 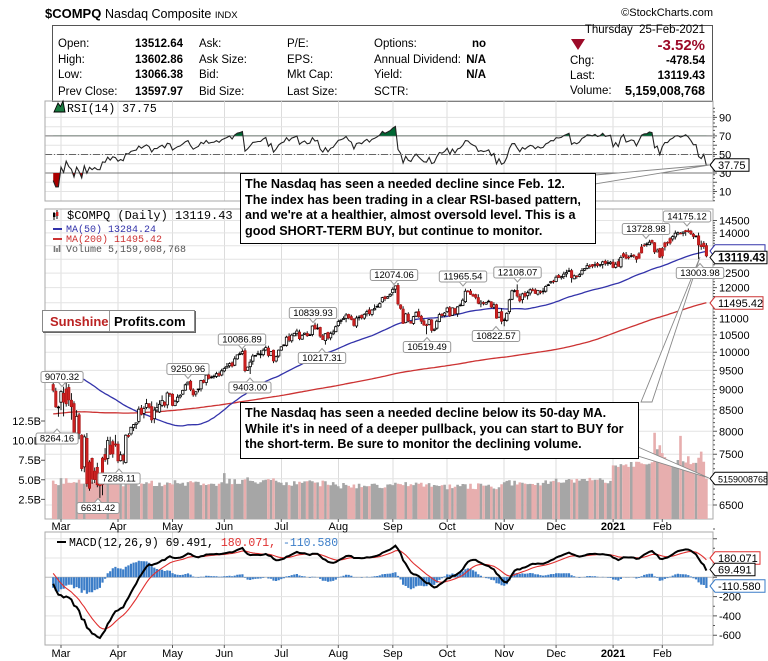 I want to click on svg-text: Volume 5,159,008,768, so click(x=126, y=250).